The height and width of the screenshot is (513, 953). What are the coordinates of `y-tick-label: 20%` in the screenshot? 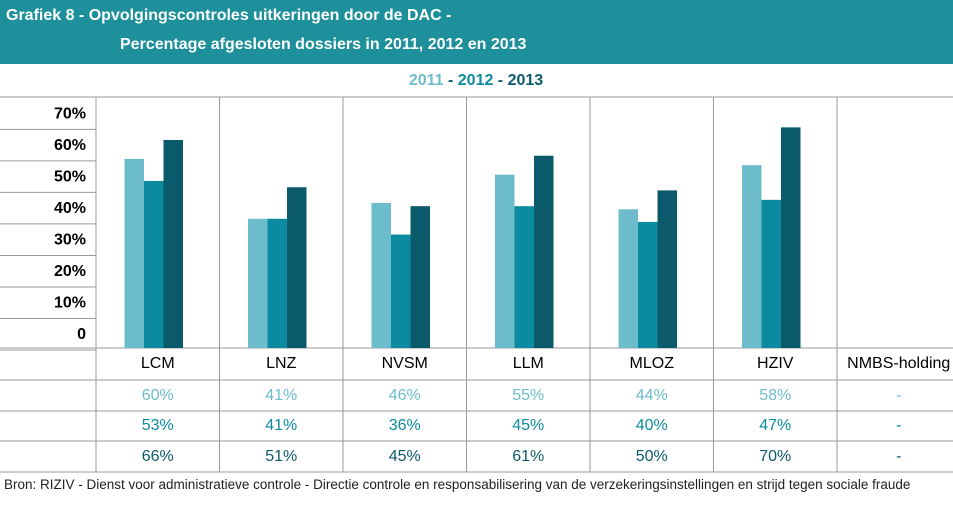 It's located at (70, 271).